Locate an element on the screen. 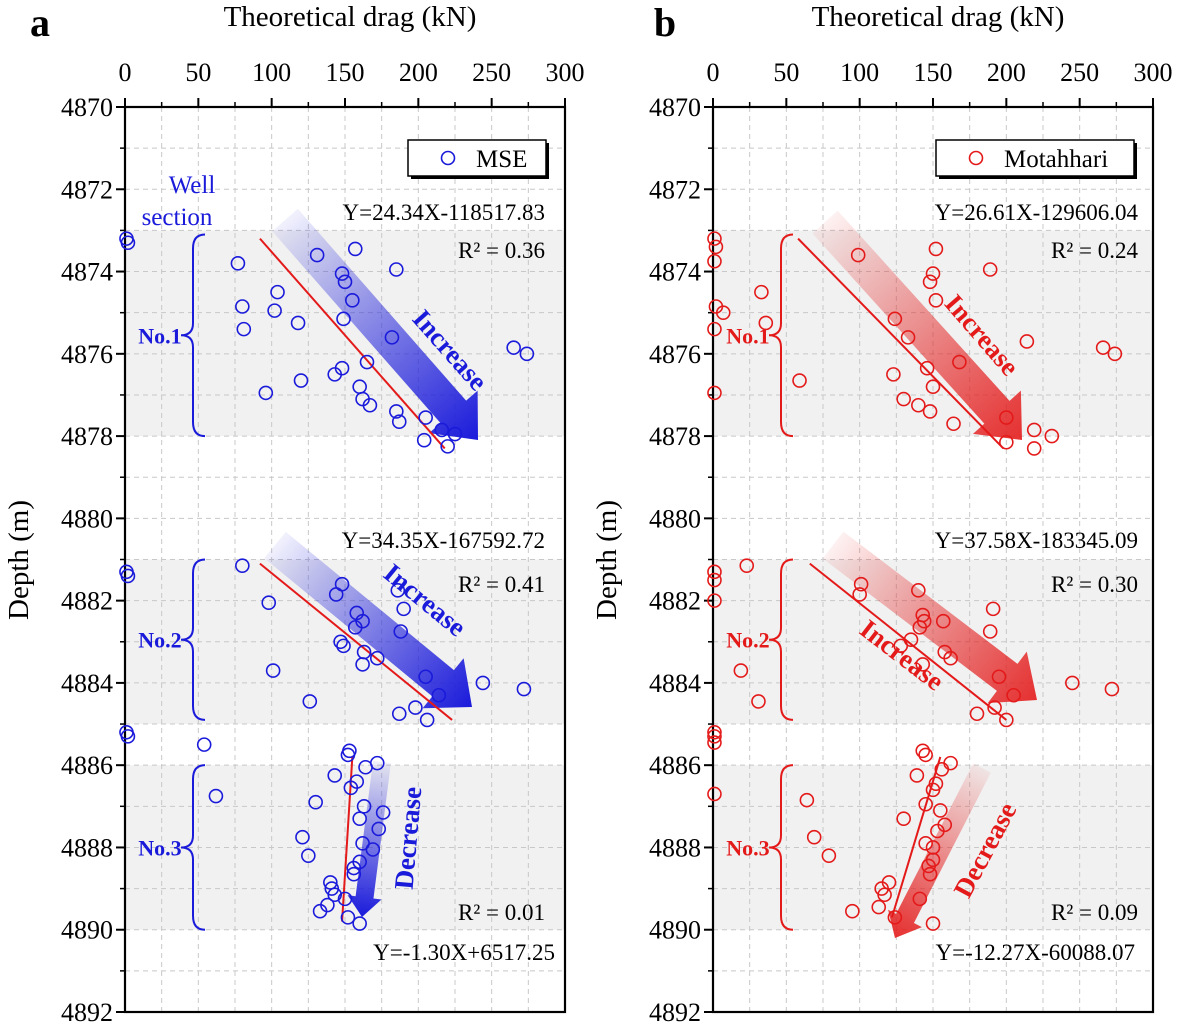 The width and height of the screenshot is (1182, 1023). legend-label: Motahhari is located at coordinates (1056, 159).